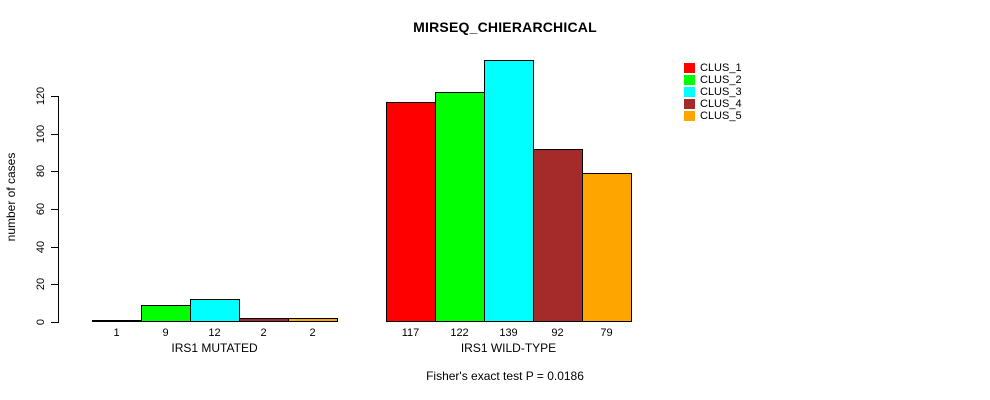 The height and width of the screenshot is (400, 990). Describe the element at coordinates (166, 313) in the screenshot. I see `bar-clus_2-mutated` at that location.